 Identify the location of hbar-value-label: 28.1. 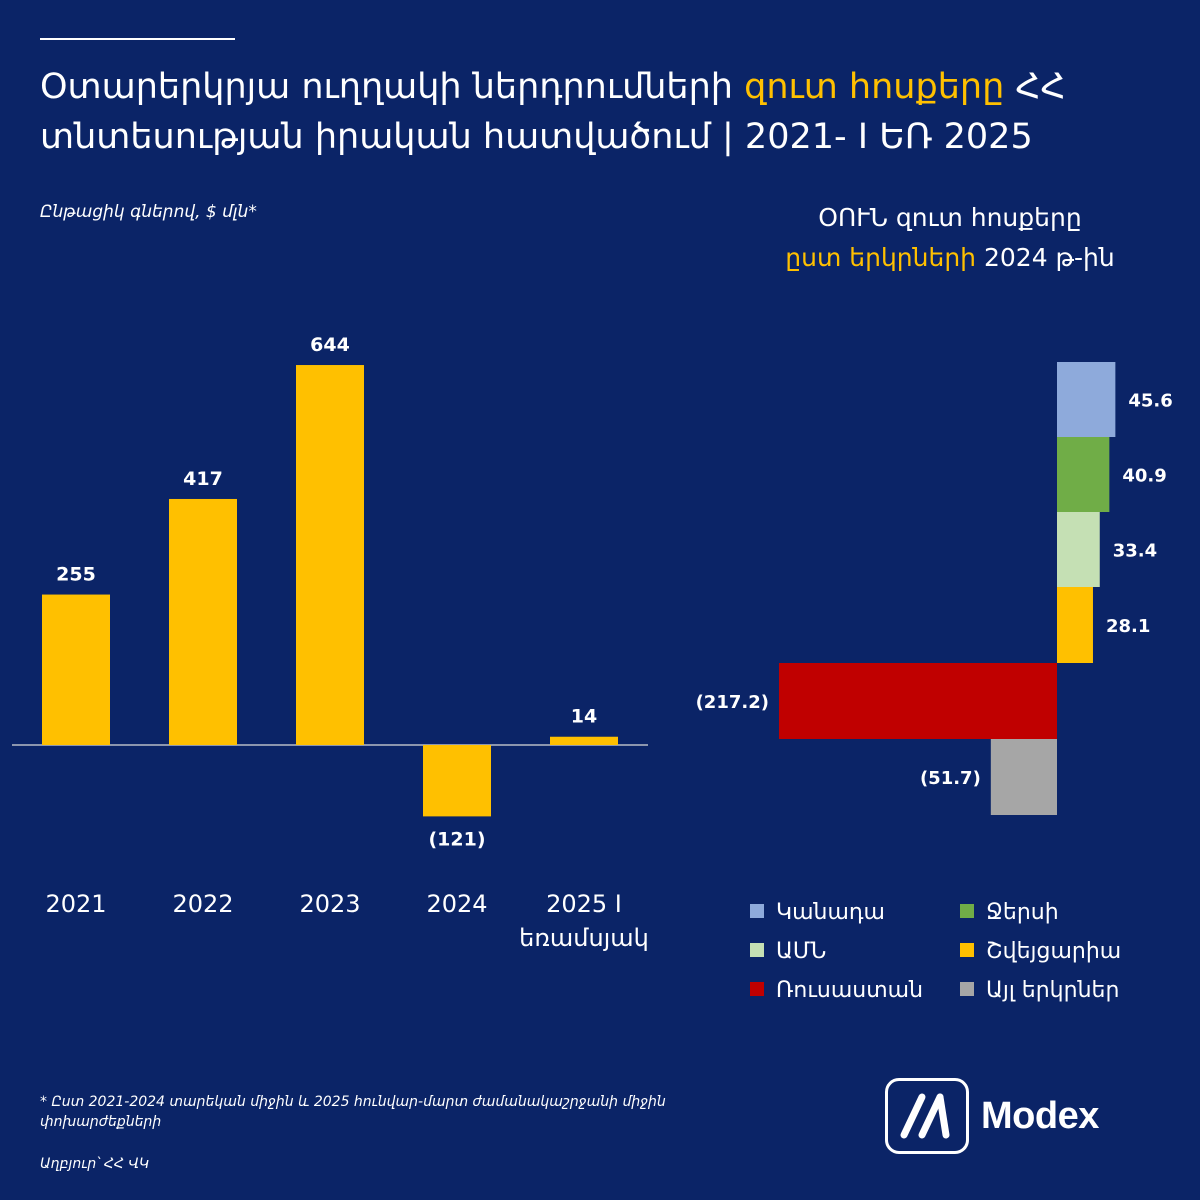
(1128, 626).